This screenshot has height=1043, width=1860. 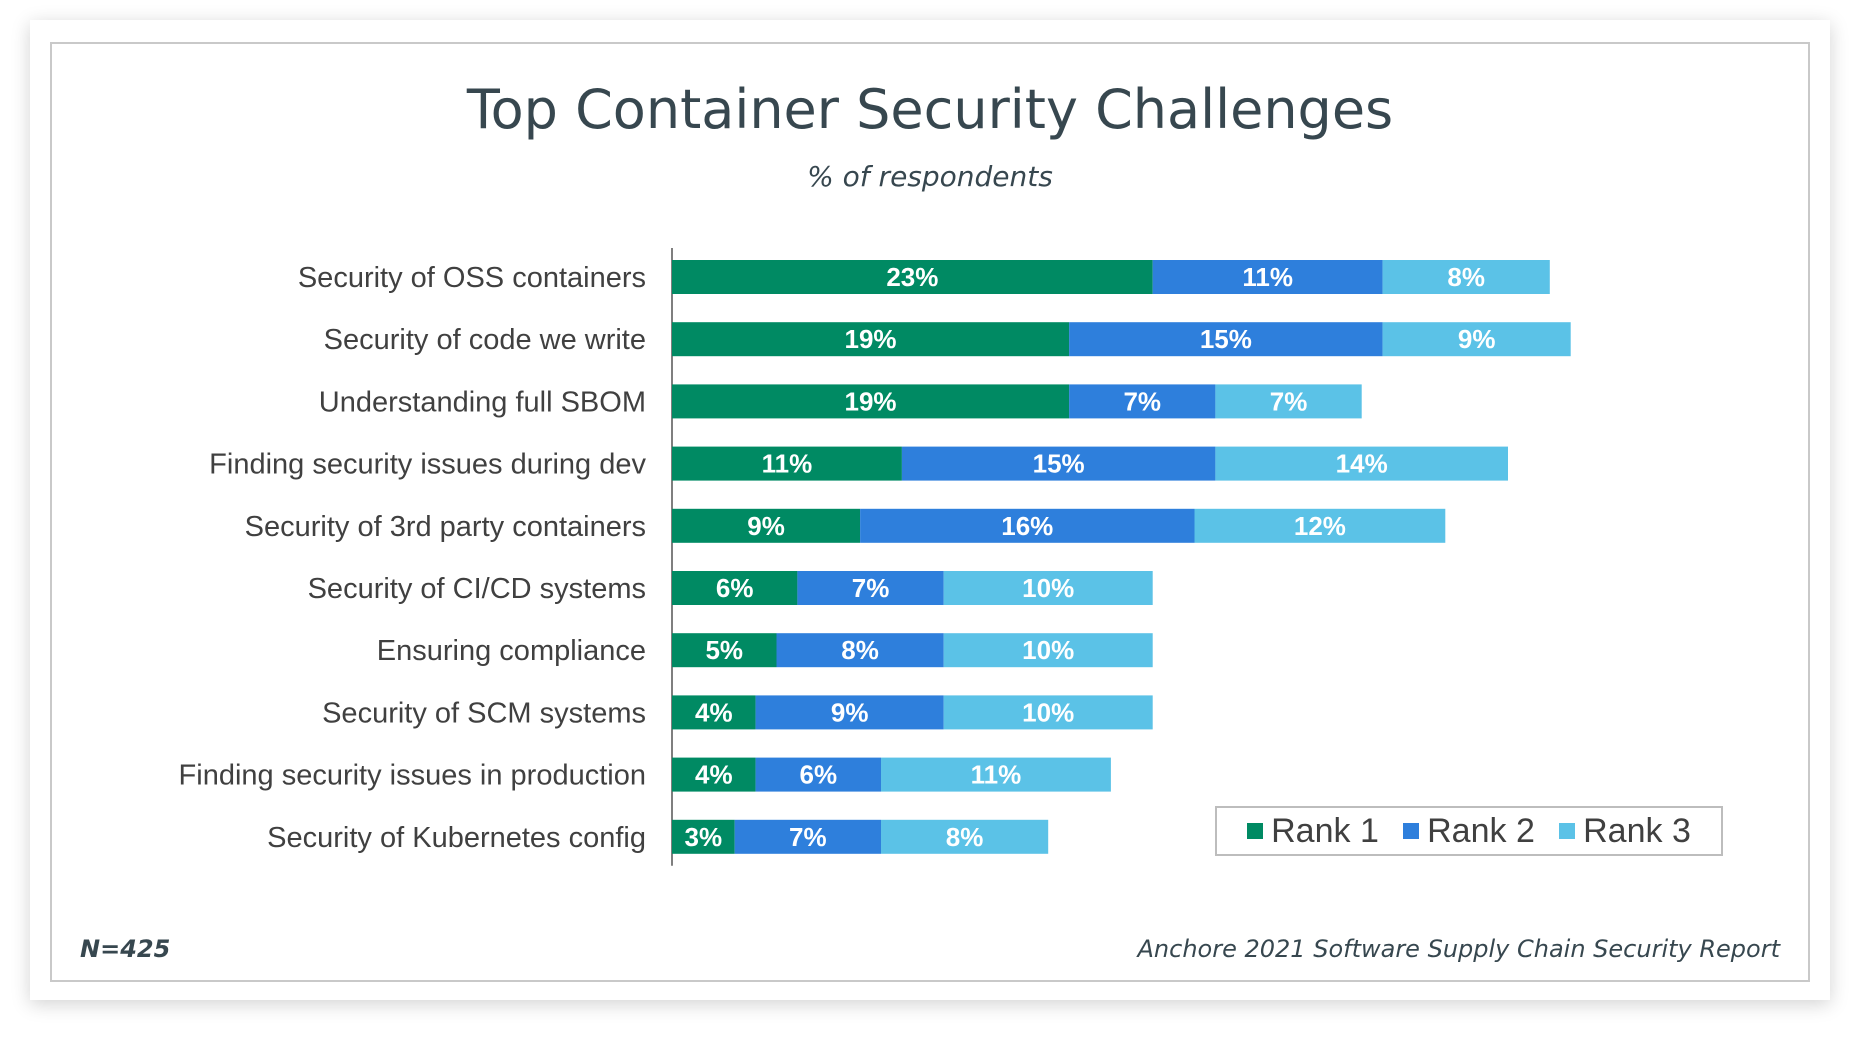 What do you see at coordinates (477, 589) in the screenshot?
I see `category-label: Security of CI/CD systems` at bounding box center [477, 589].